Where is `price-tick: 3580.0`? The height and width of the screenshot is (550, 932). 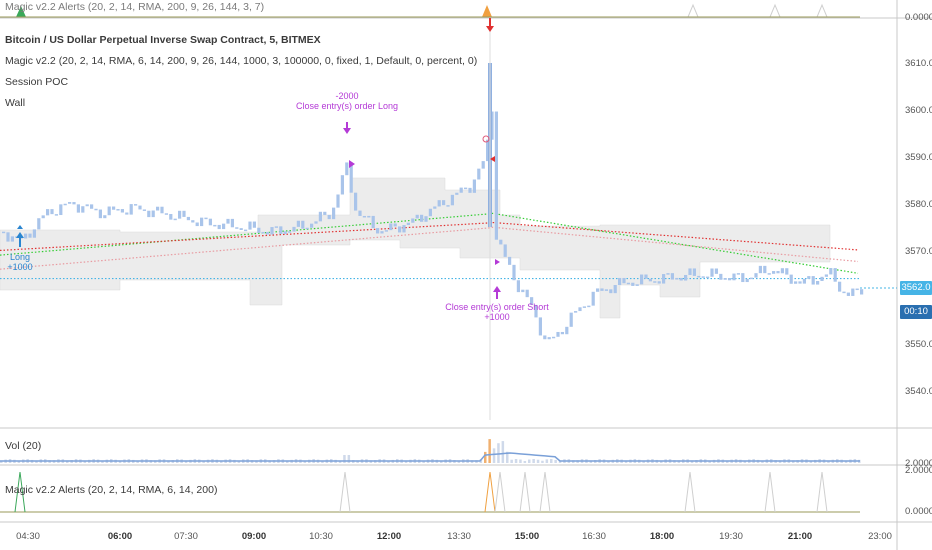
price-tick: 3580.0 is located at coordinates (918, 204).